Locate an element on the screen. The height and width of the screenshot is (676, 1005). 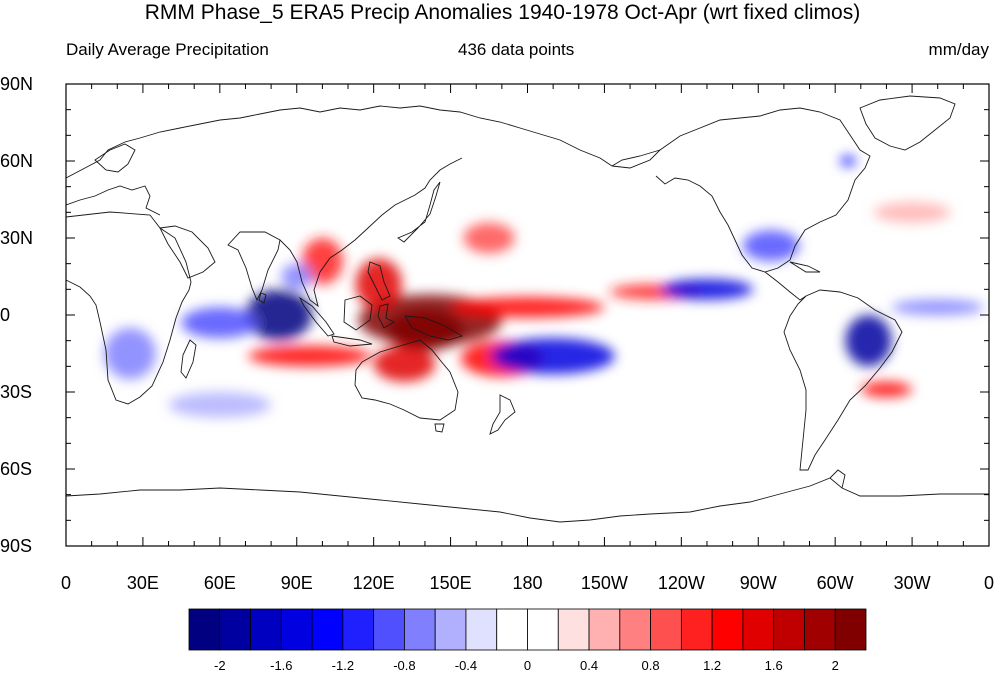
coast-java is located at coordinates (352, 341).